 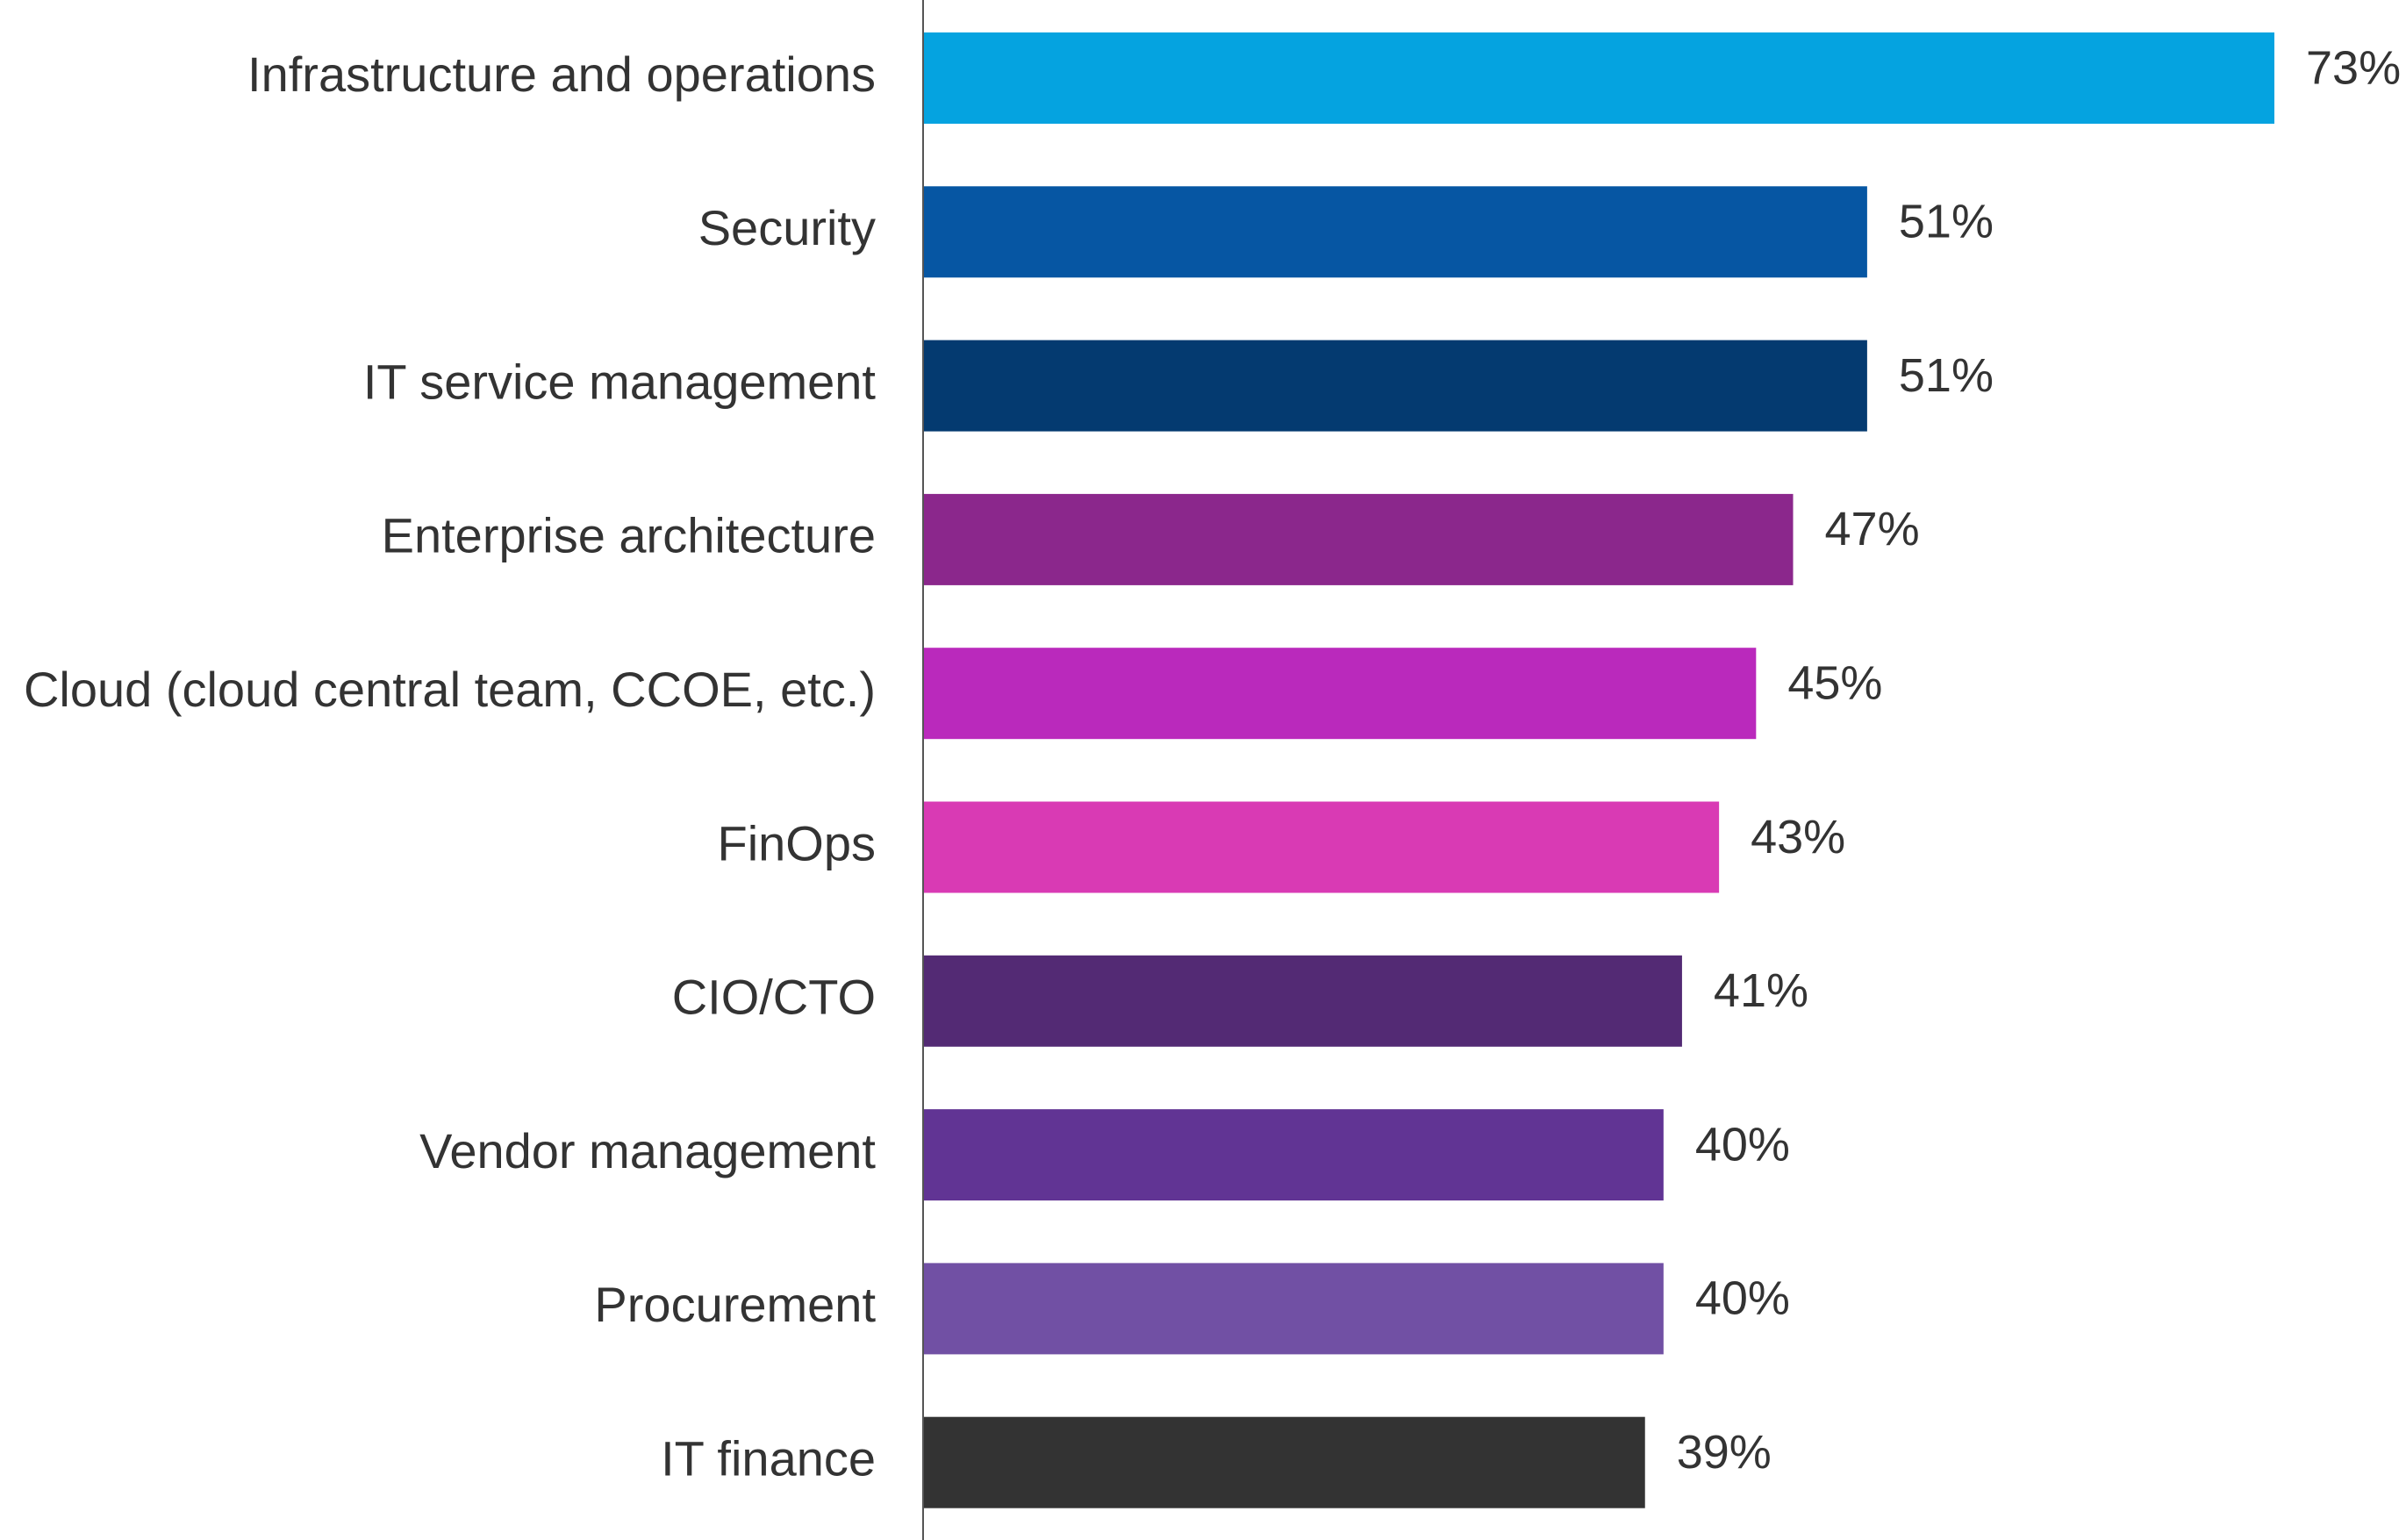 What do you see at coordinates (1946, 375) in the screenshot?
I see `value-label-2: 51%` at bounding box center [1946, 375].